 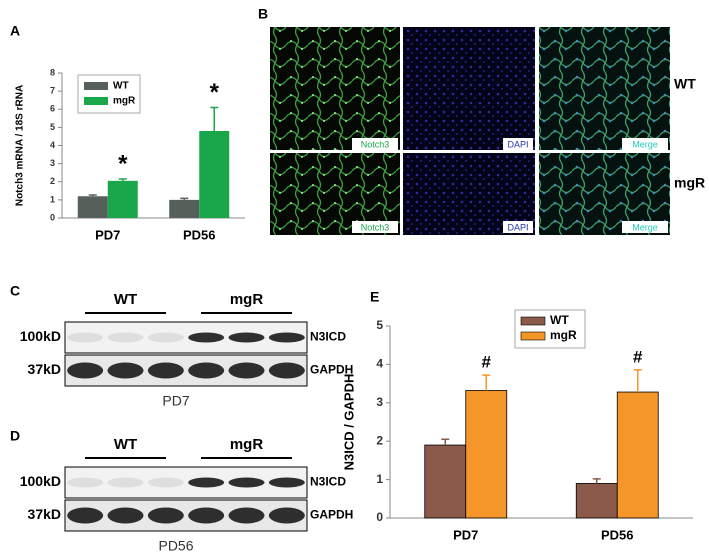 What do you see at coordinates (15, 436) in the screenshot?
I see `panel-label: D` at bounding box center [15, 436].